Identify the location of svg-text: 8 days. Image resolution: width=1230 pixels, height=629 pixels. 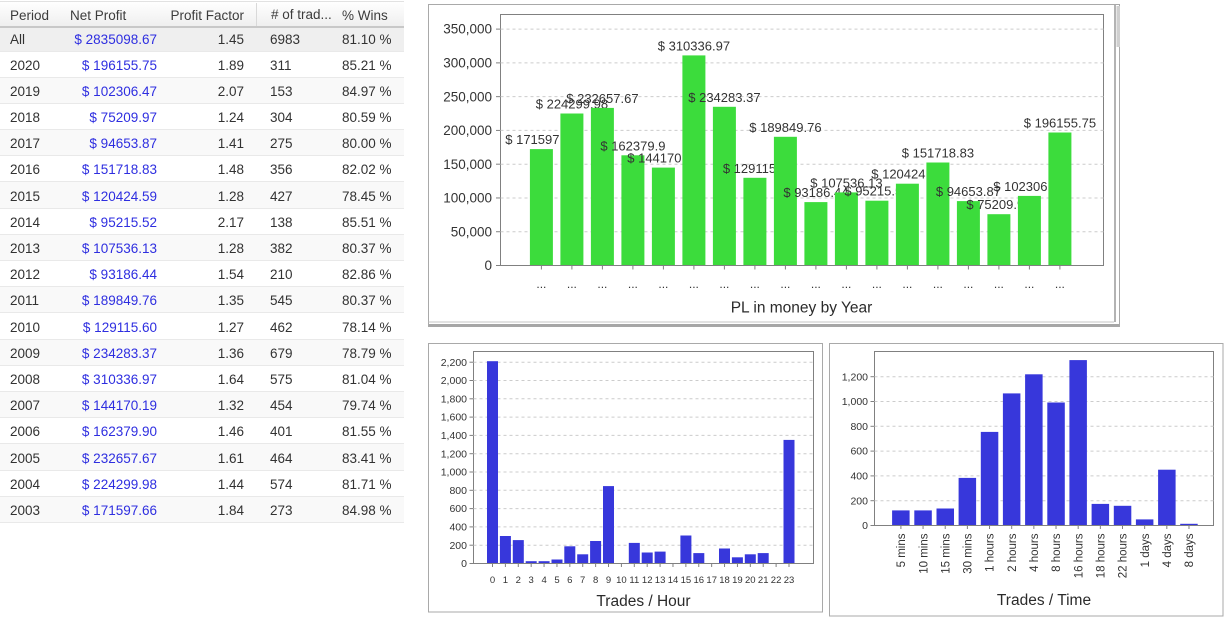
(1190, 550).